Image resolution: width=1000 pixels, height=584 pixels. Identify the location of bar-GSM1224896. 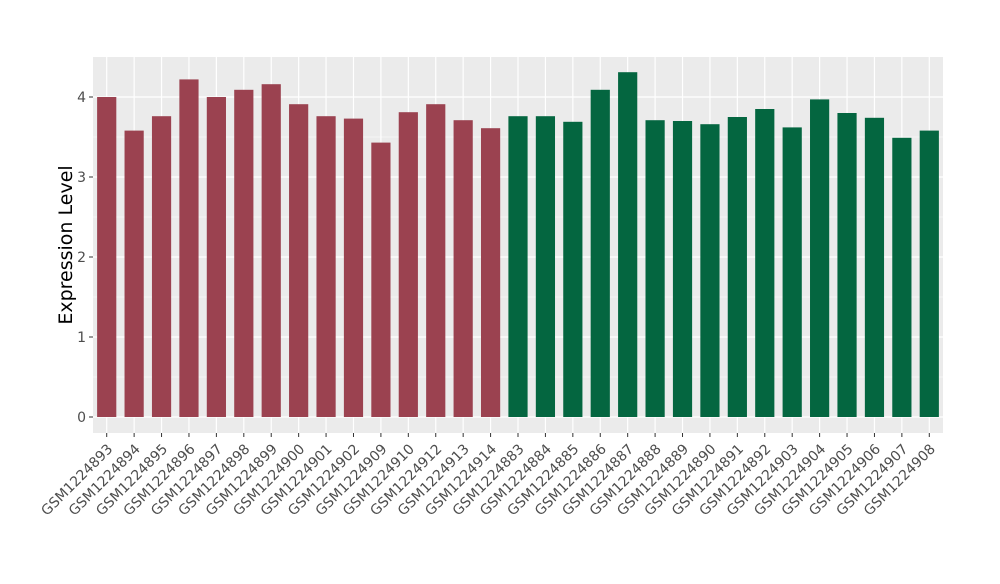
(189, 248).